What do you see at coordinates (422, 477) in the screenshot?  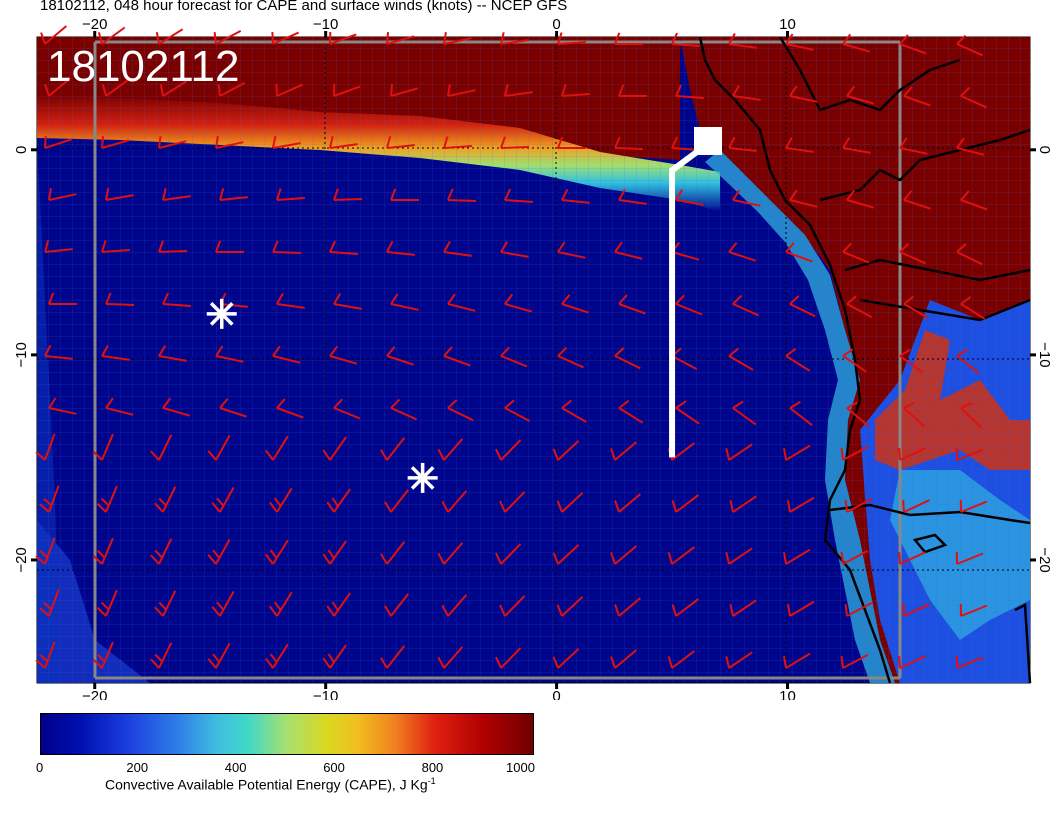 I see `asterisk-marker-south` at bounding box center [422, 477].